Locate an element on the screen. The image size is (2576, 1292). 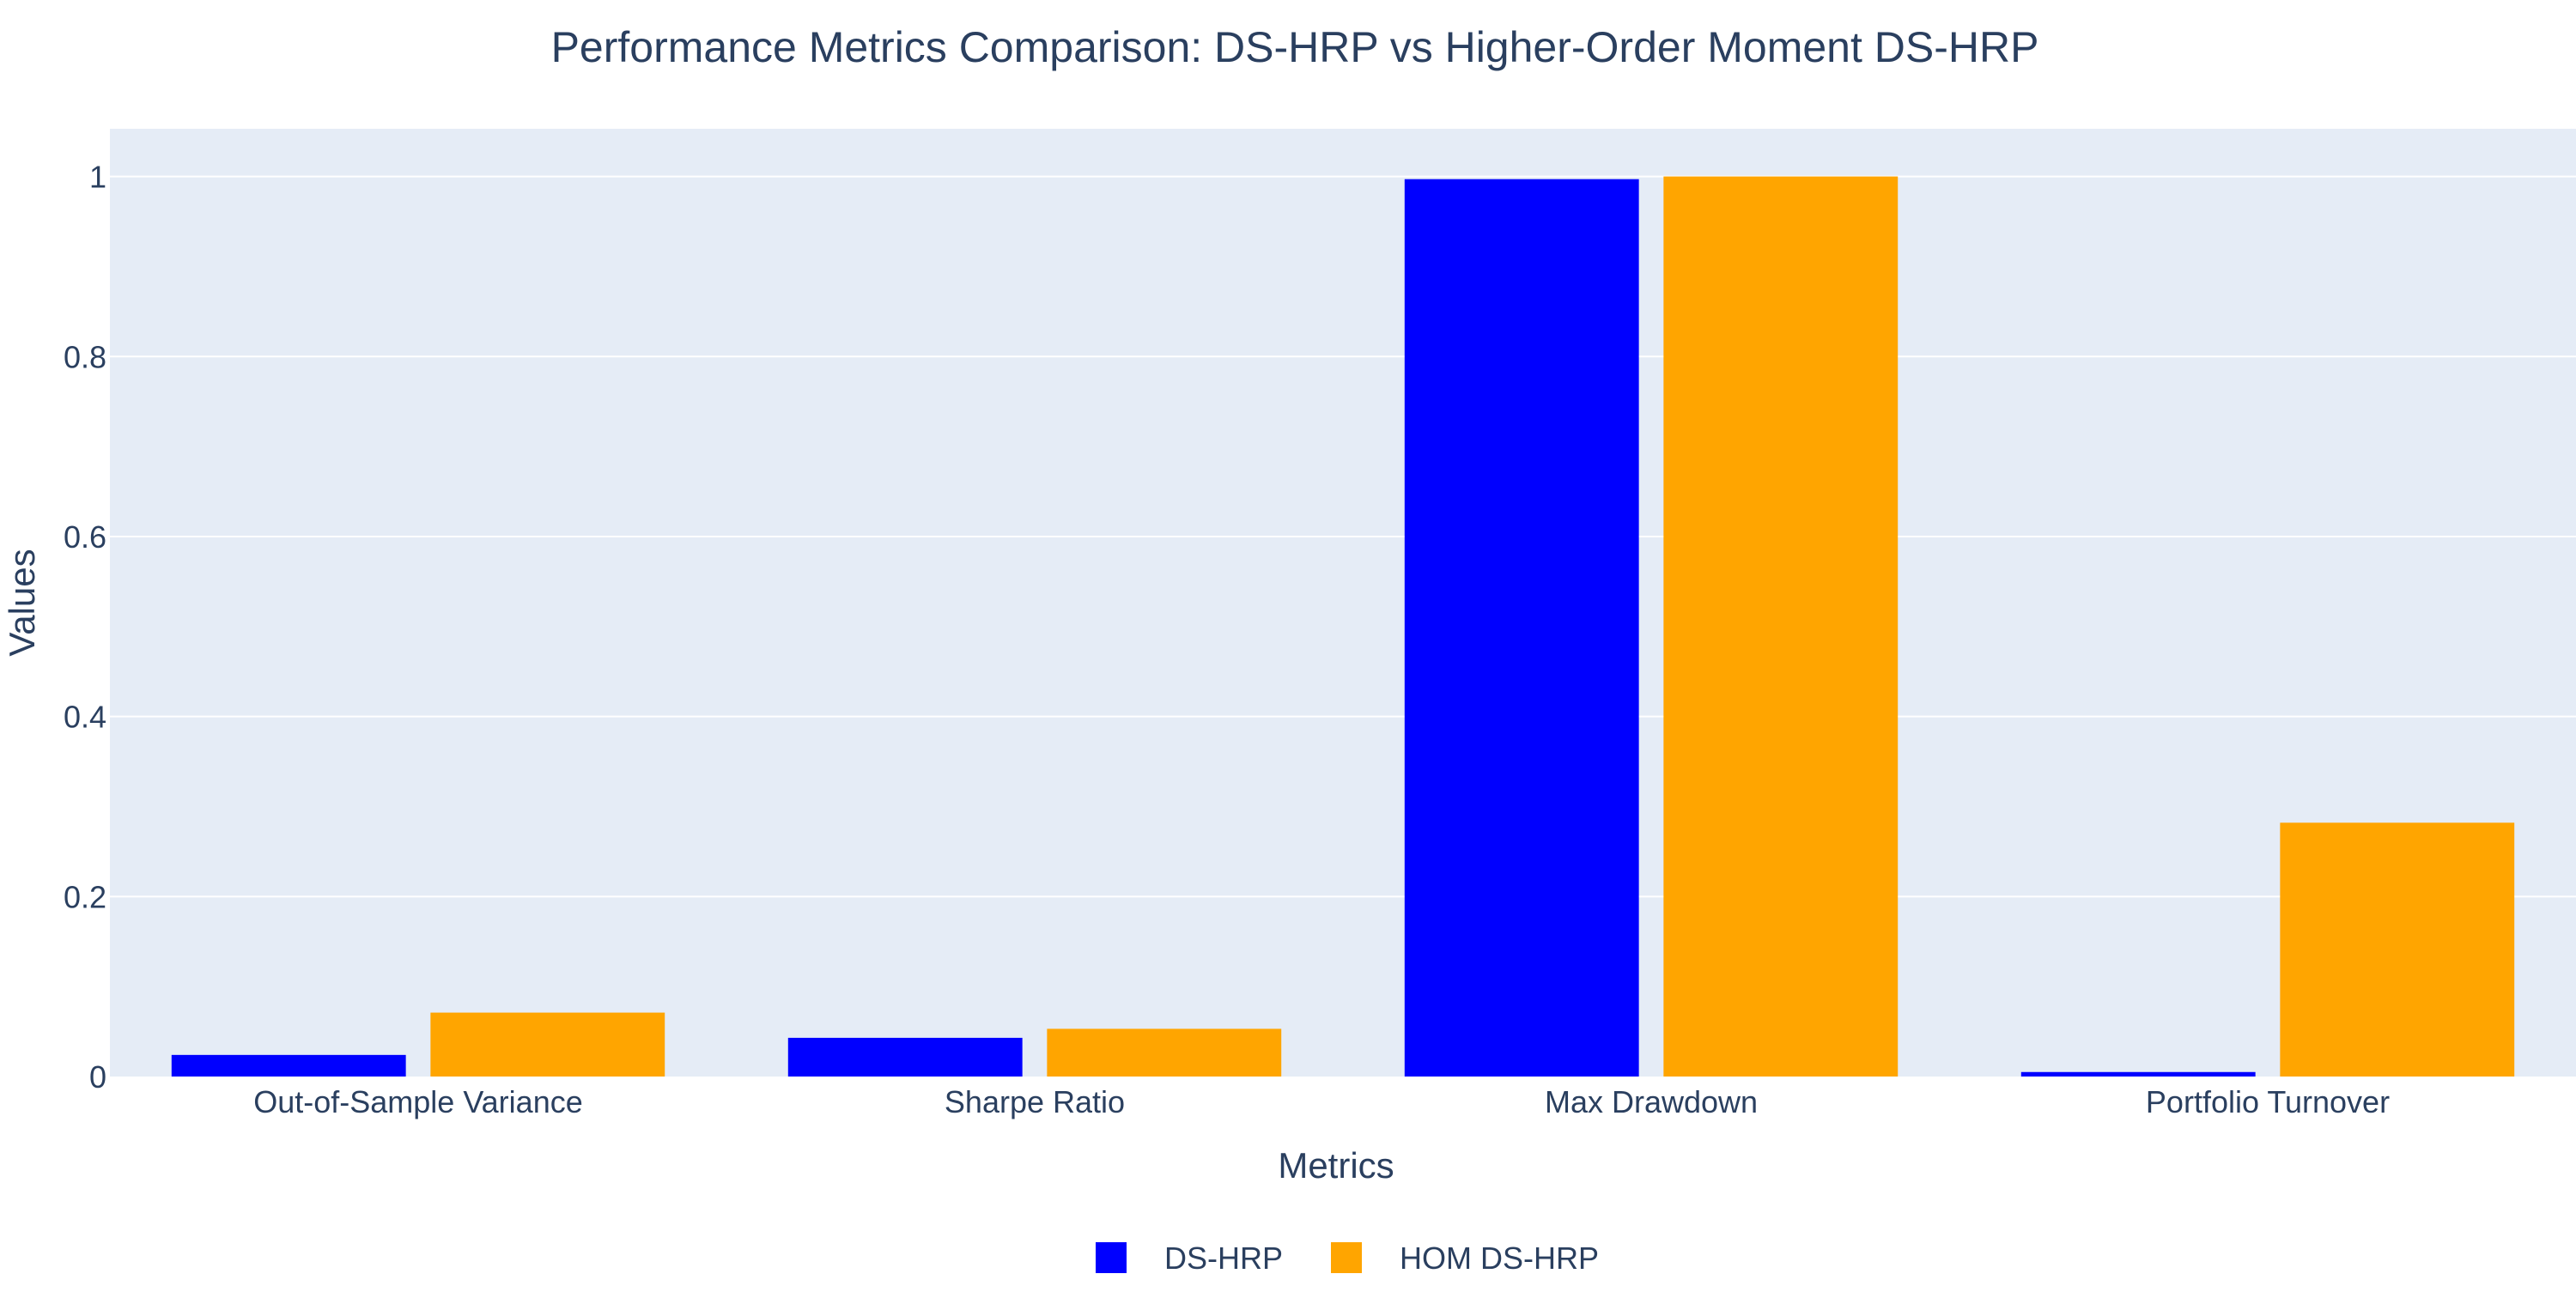
y-tick-label: 1 is located at coordinates (98, 177).